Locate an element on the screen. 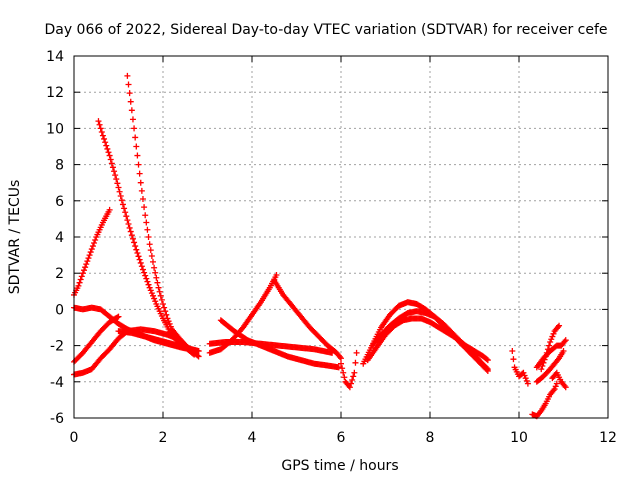 Image resolution: width=640 pixels, height=480 pixels. y-tick-label: 2 is located at coordinates (59, 274).